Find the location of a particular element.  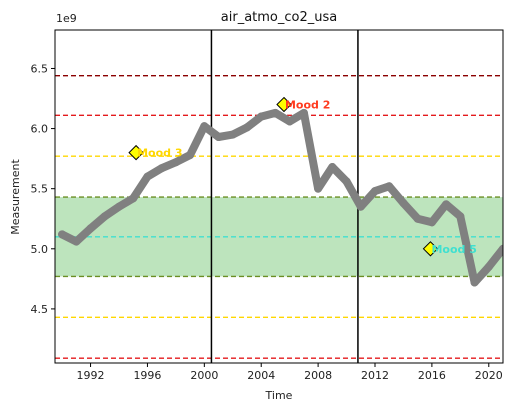

x-tick-label: 2004 is located at coordinates (261, 375).